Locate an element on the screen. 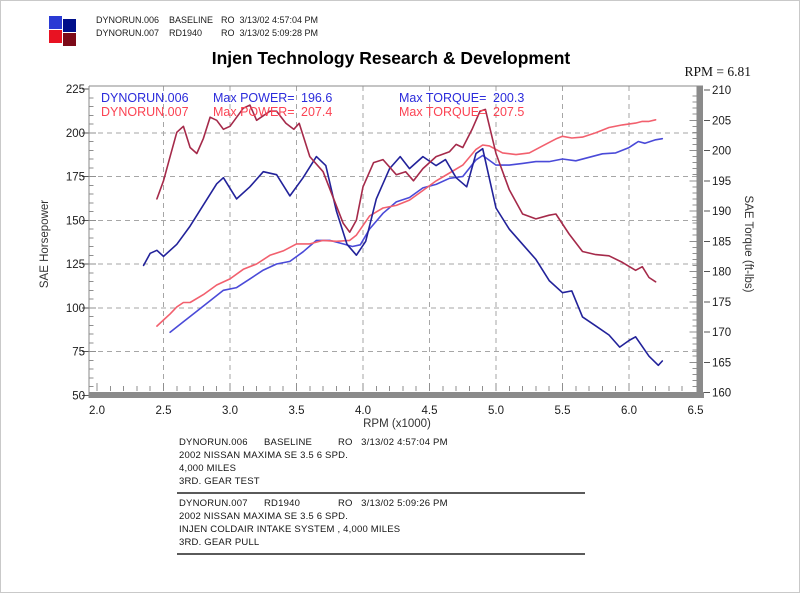  y-left-tick-label: 150 is located at coordinates (75, 221).